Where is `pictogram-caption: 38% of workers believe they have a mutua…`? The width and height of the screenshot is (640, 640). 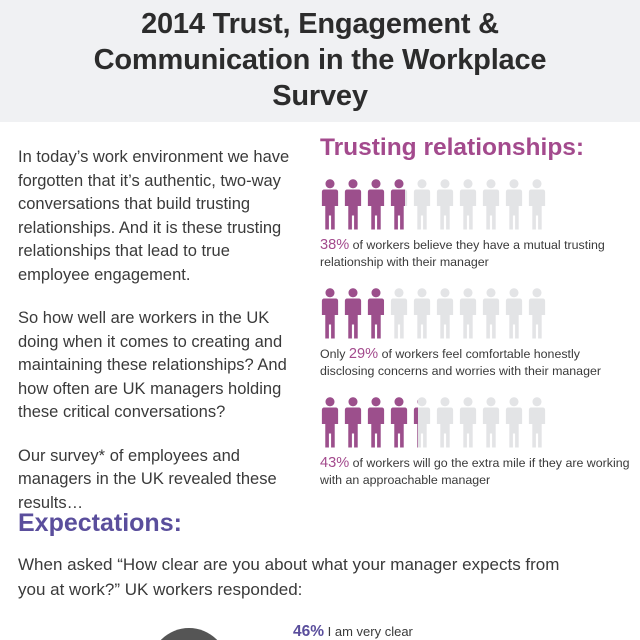
pictogram-caption: 38% of workers believe they have a mutua… is located at coordinates (475, 253).